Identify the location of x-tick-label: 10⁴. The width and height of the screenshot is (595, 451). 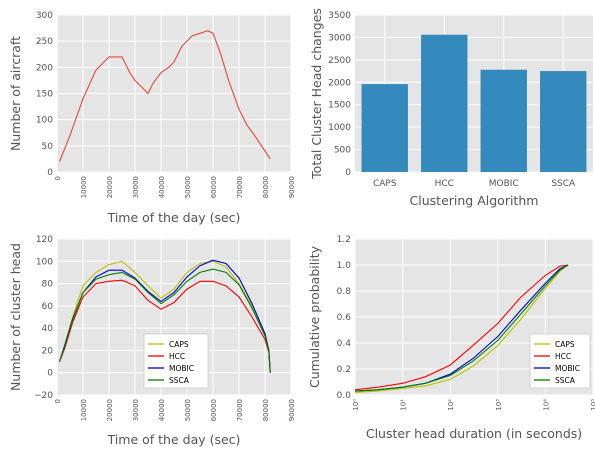
(546, 405).